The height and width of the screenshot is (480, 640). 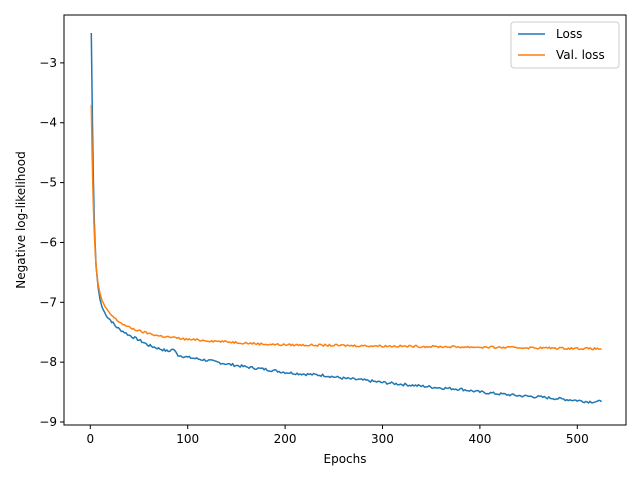 What do you see at coordinates (285, 439) in the screenshot?
I see `x-tick-label: 200` at bounding box center [285, 439].